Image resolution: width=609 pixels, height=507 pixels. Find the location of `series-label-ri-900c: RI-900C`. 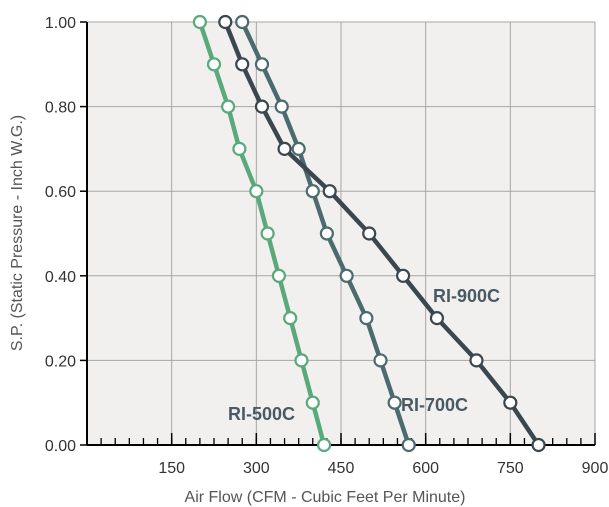

series-label-ri-900c: RI-900C is located at coordinates (466, 296).